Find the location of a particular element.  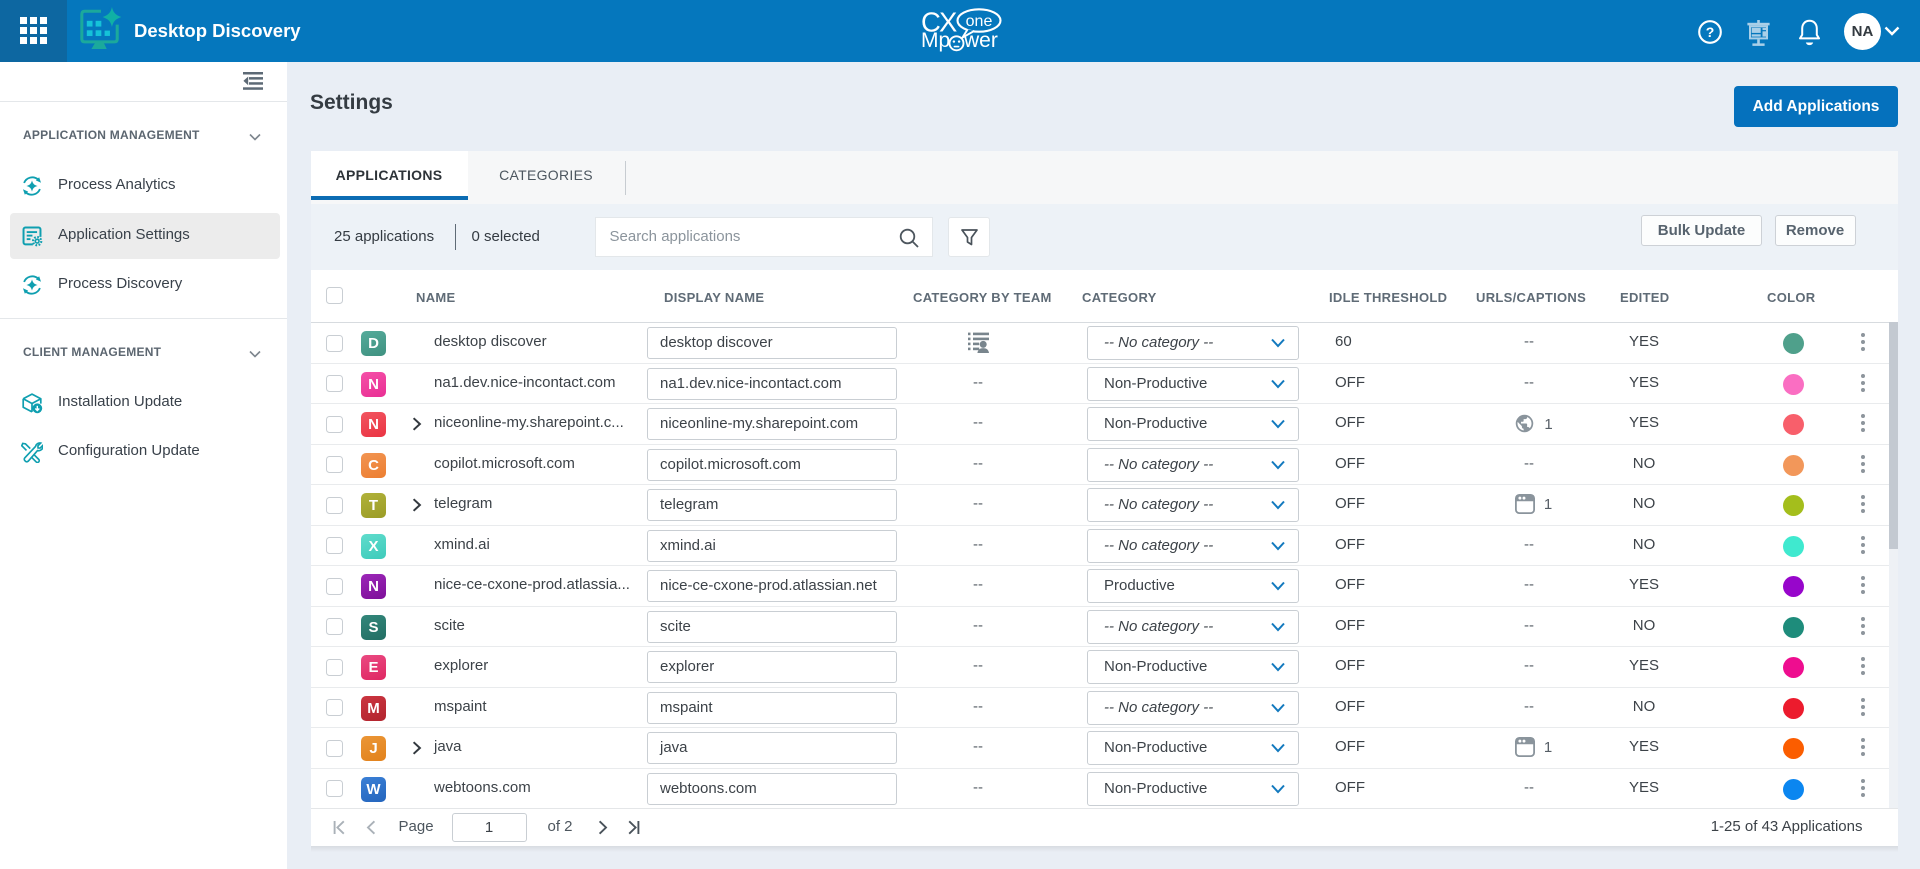

svg-text: one is located at coordinates (979, 21).